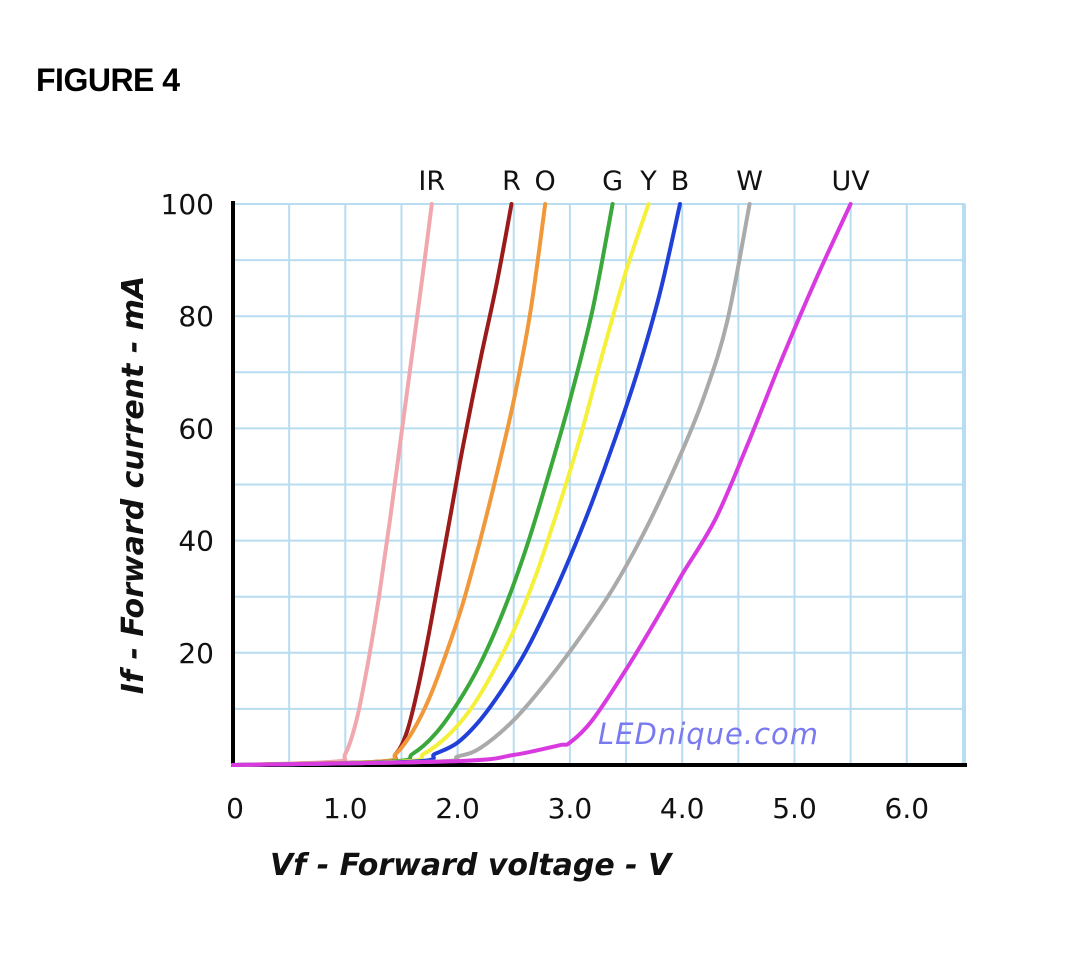 The height and width of the screenshot is (960, 1078). What do you see at coordinates (570, 808) in the screenshot?
I see `x-tick-label: 3.0` at bounding box center [570, 808].